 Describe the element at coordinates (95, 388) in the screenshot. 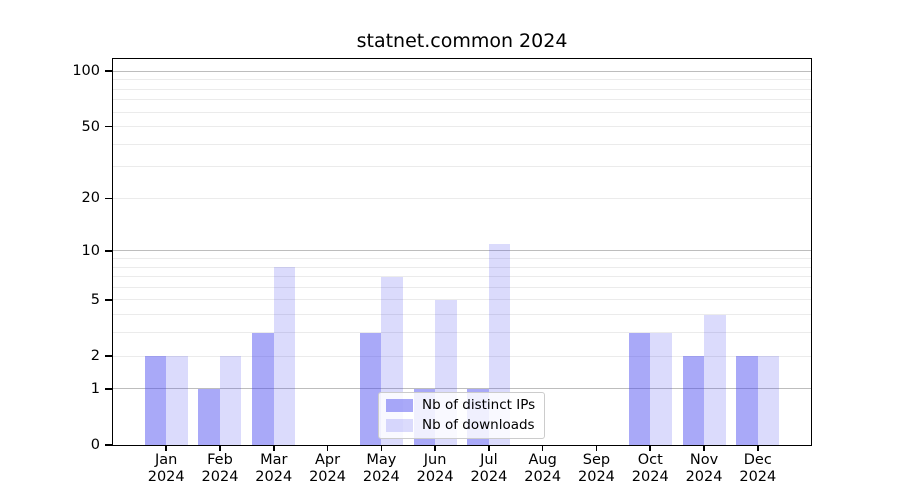

I see `y-tick-label-1: 1` at that location.